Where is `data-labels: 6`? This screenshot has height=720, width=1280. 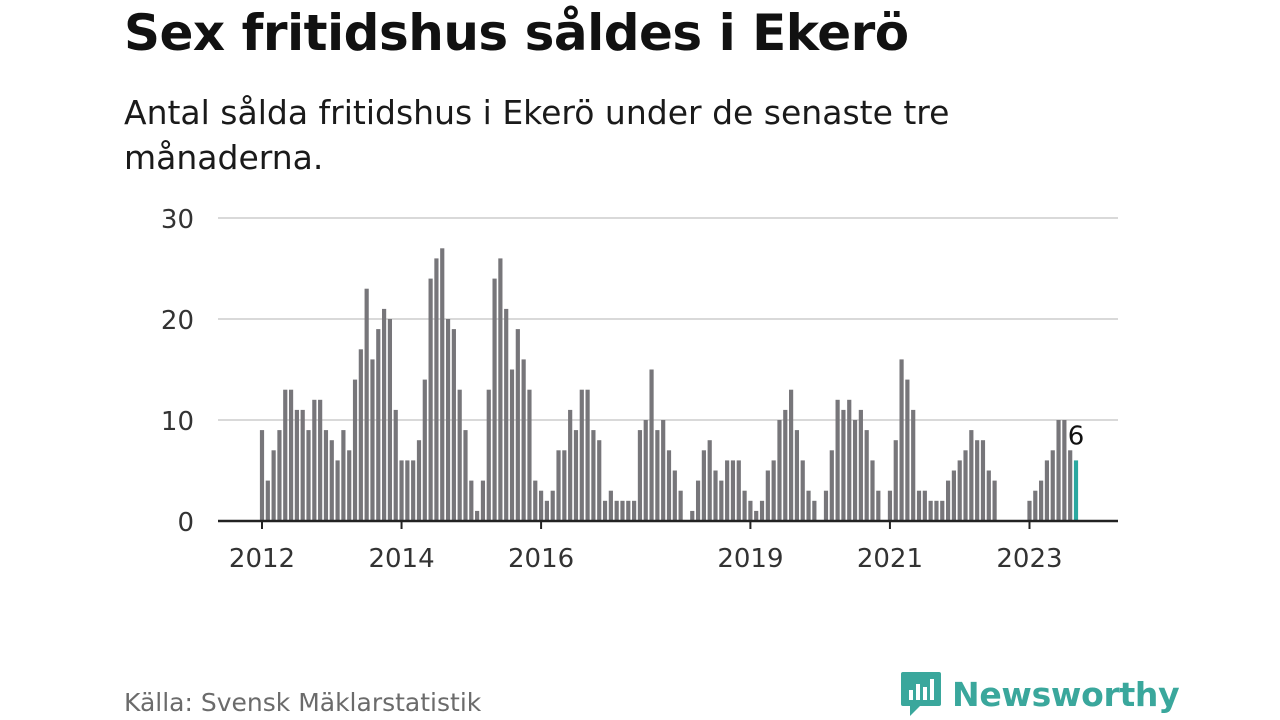 data-labels: 6 is located at coordinates (1076, 436).